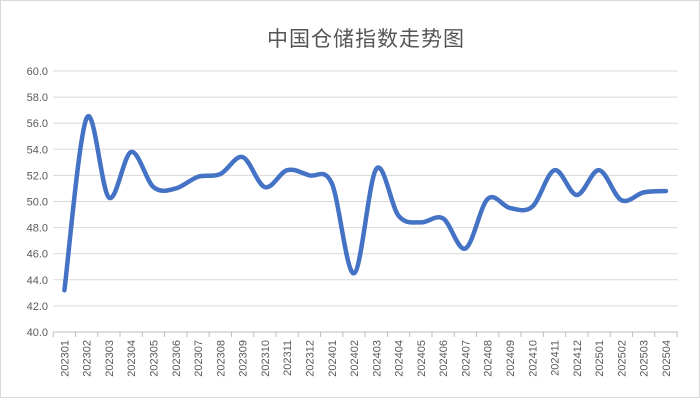 This screenshot has height=406, width=700. What do you see at coordinates (310, 358) in the screenshot?
I see `x-axis-tick-label: 202312` at bounding box center [310, 358].